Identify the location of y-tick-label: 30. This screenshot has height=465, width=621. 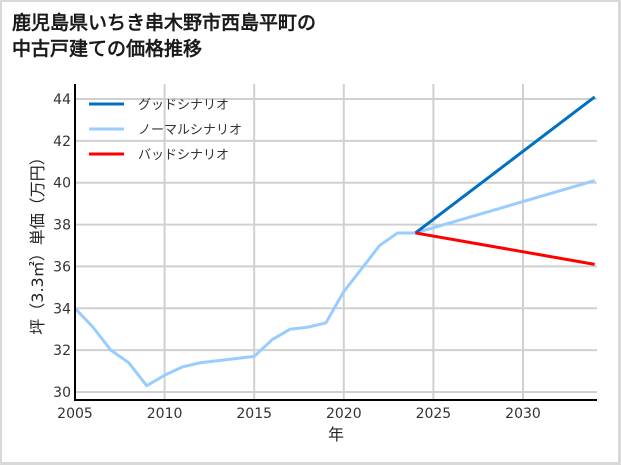
(62, 393).